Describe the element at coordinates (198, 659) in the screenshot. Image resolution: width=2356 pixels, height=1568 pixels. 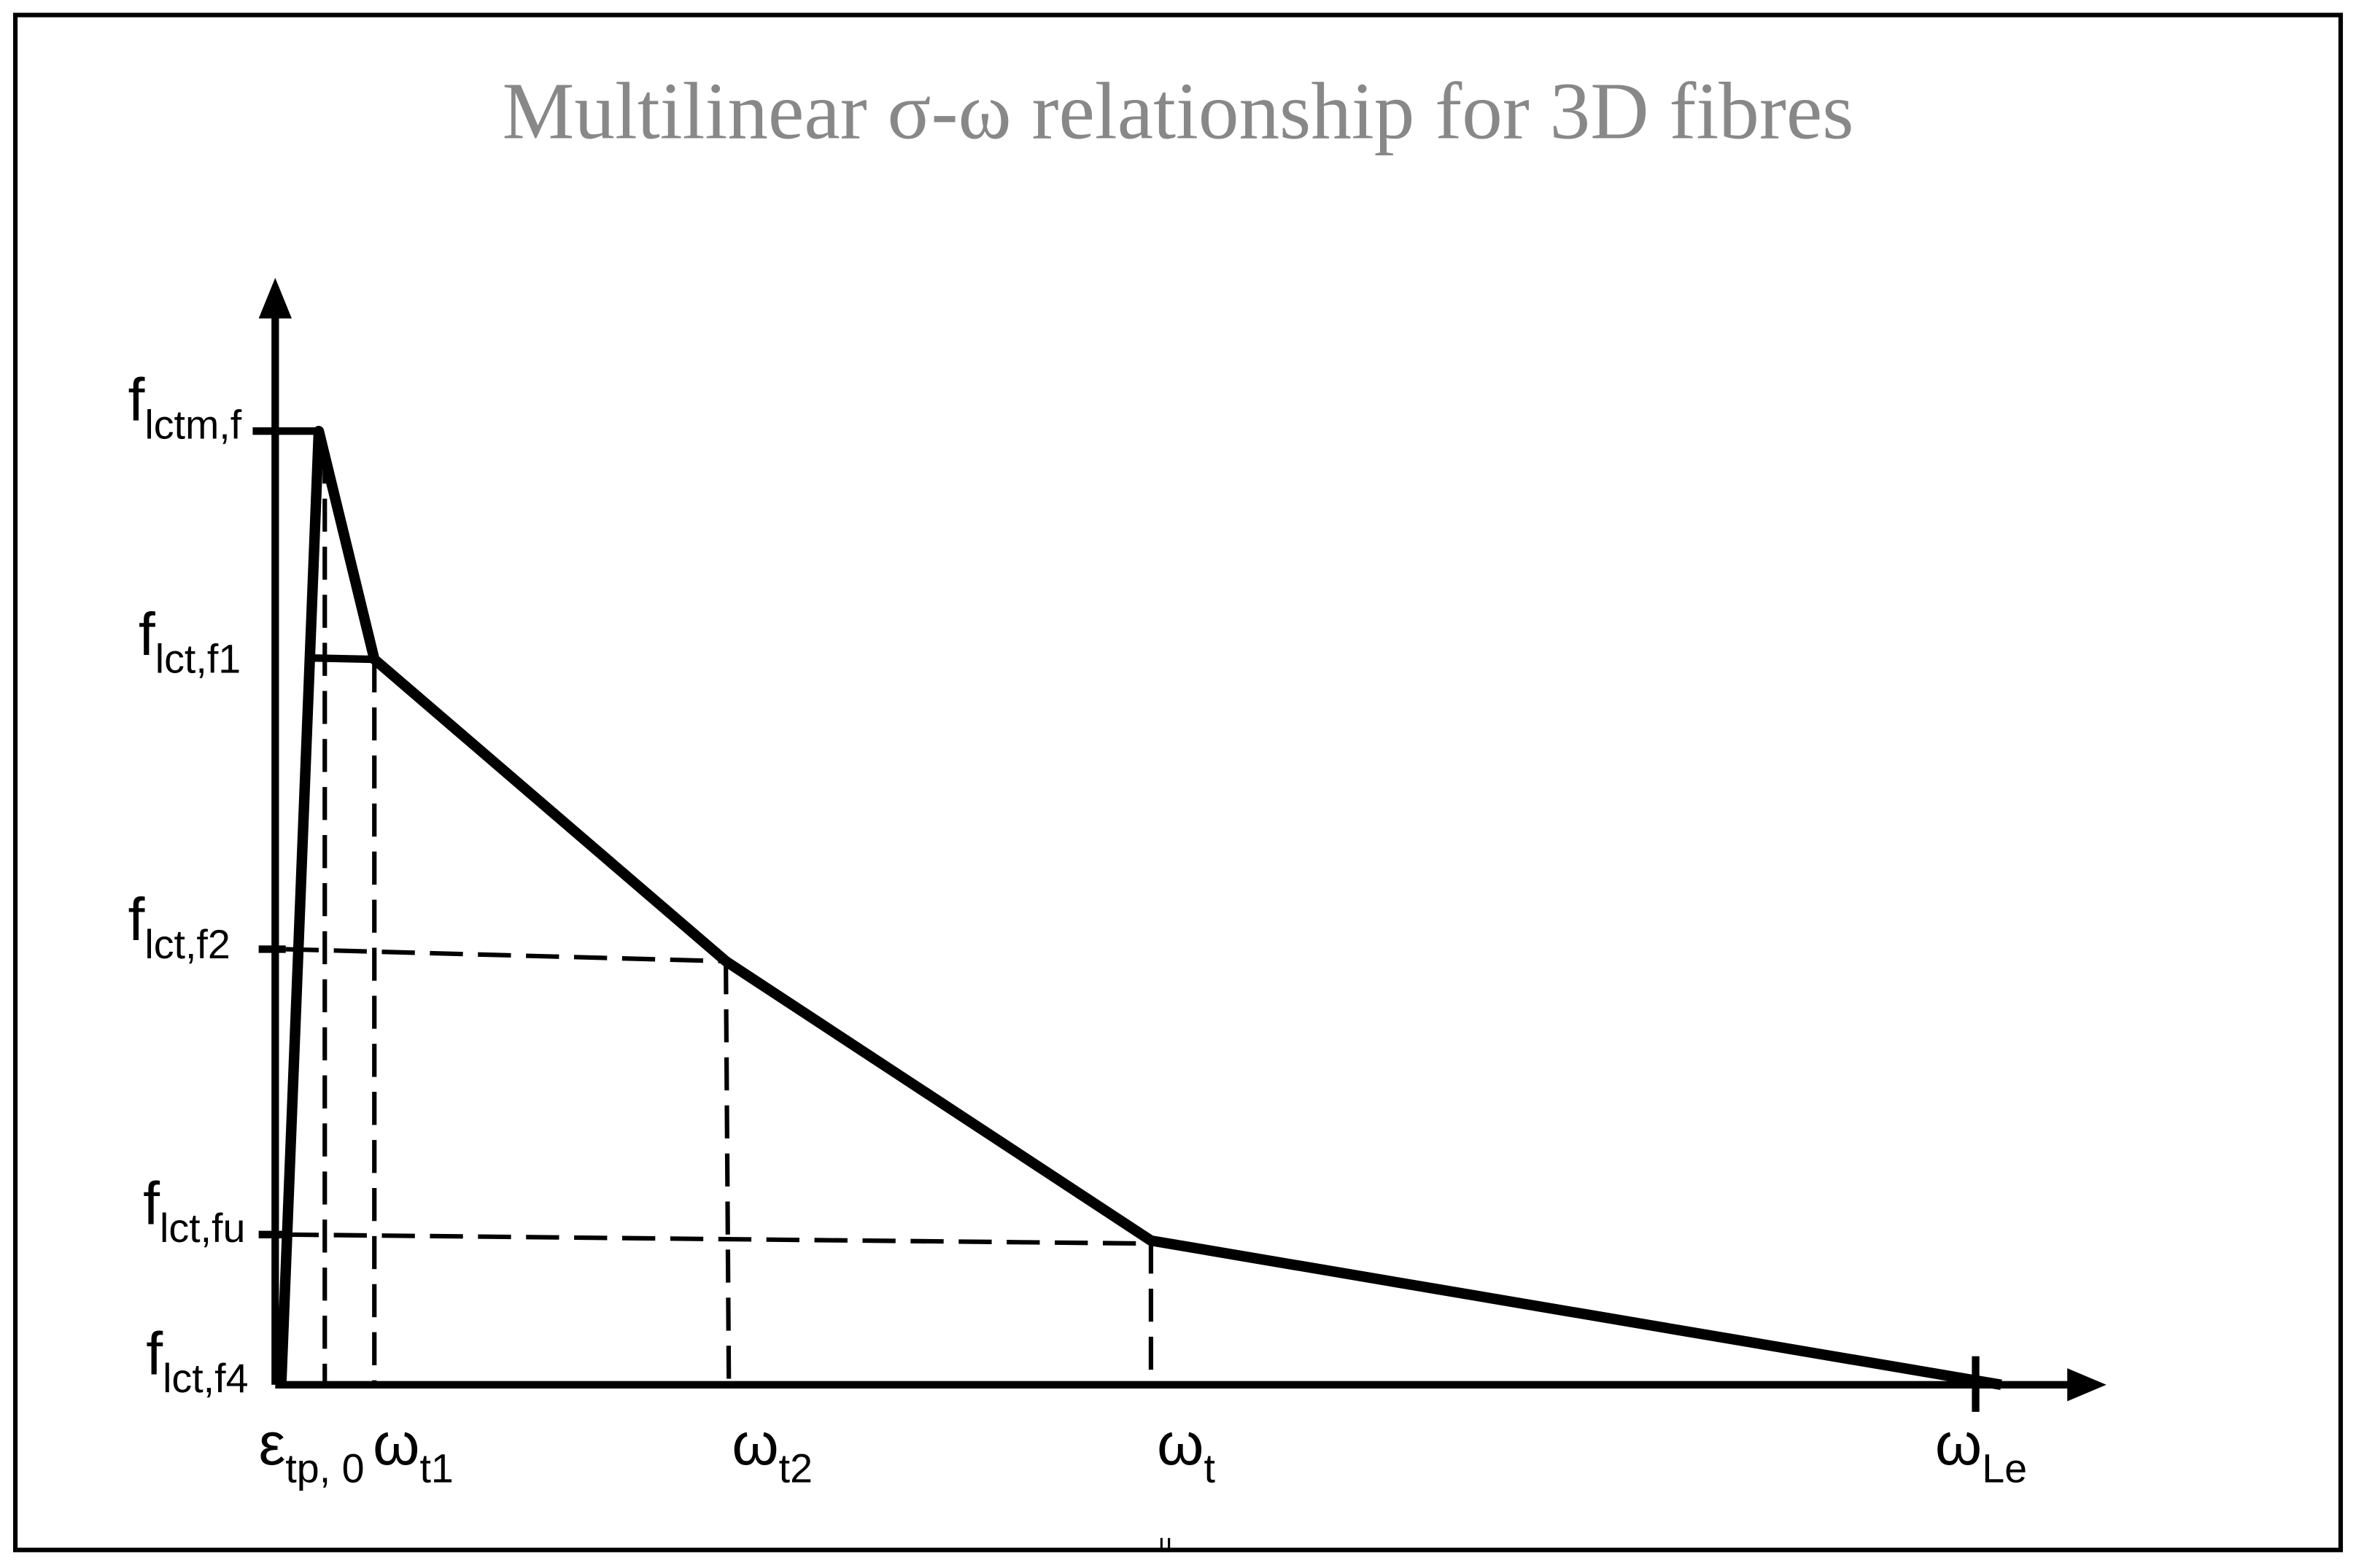
I see `y-label-sub: lct,f1` at that location.